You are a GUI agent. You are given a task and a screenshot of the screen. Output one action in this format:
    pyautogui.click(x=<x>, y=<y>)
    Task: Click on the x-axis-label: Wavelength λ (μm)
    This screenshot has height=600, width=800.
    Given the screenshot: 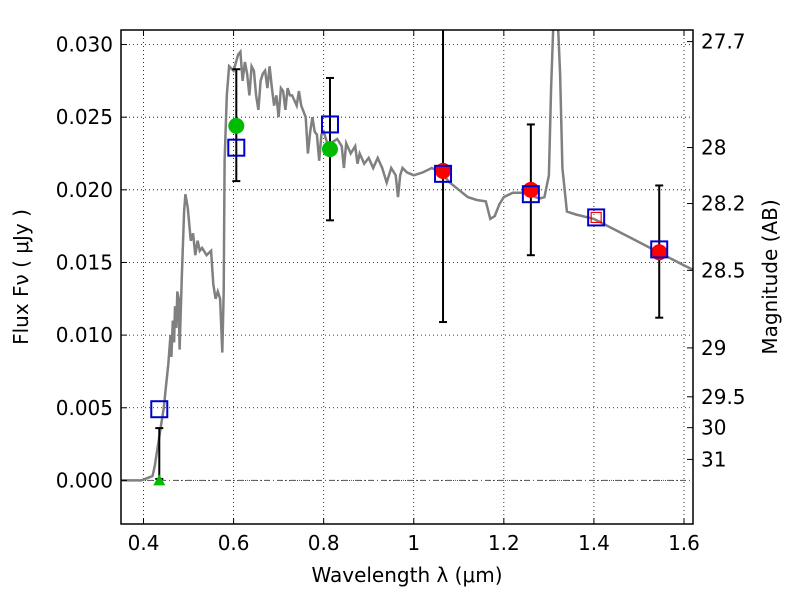 What is the action you would take?
    pyautogui.click(x=406, y=575)
    